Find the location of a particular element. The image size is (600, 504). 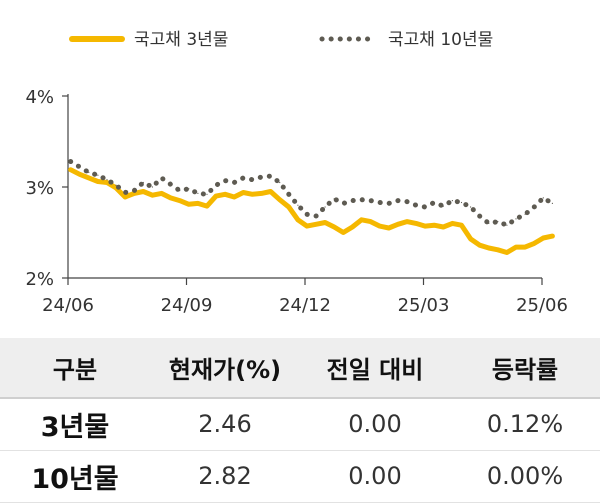

header-day-change: 전일 대비 is located at coordinates (375, 370).